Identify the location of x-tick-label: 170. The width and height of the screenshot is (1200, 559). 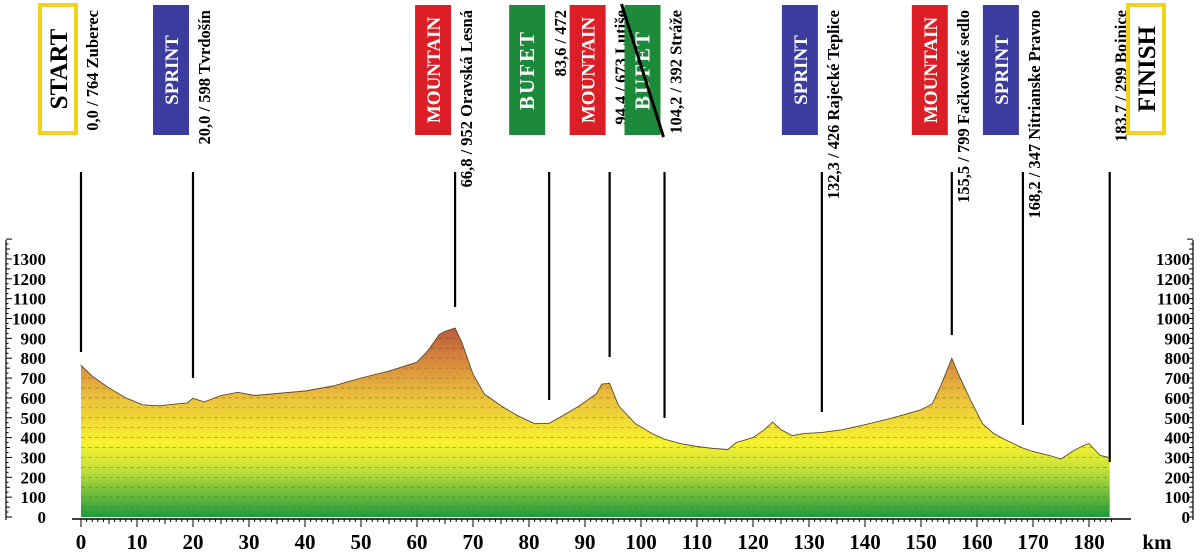
(1033, 542).